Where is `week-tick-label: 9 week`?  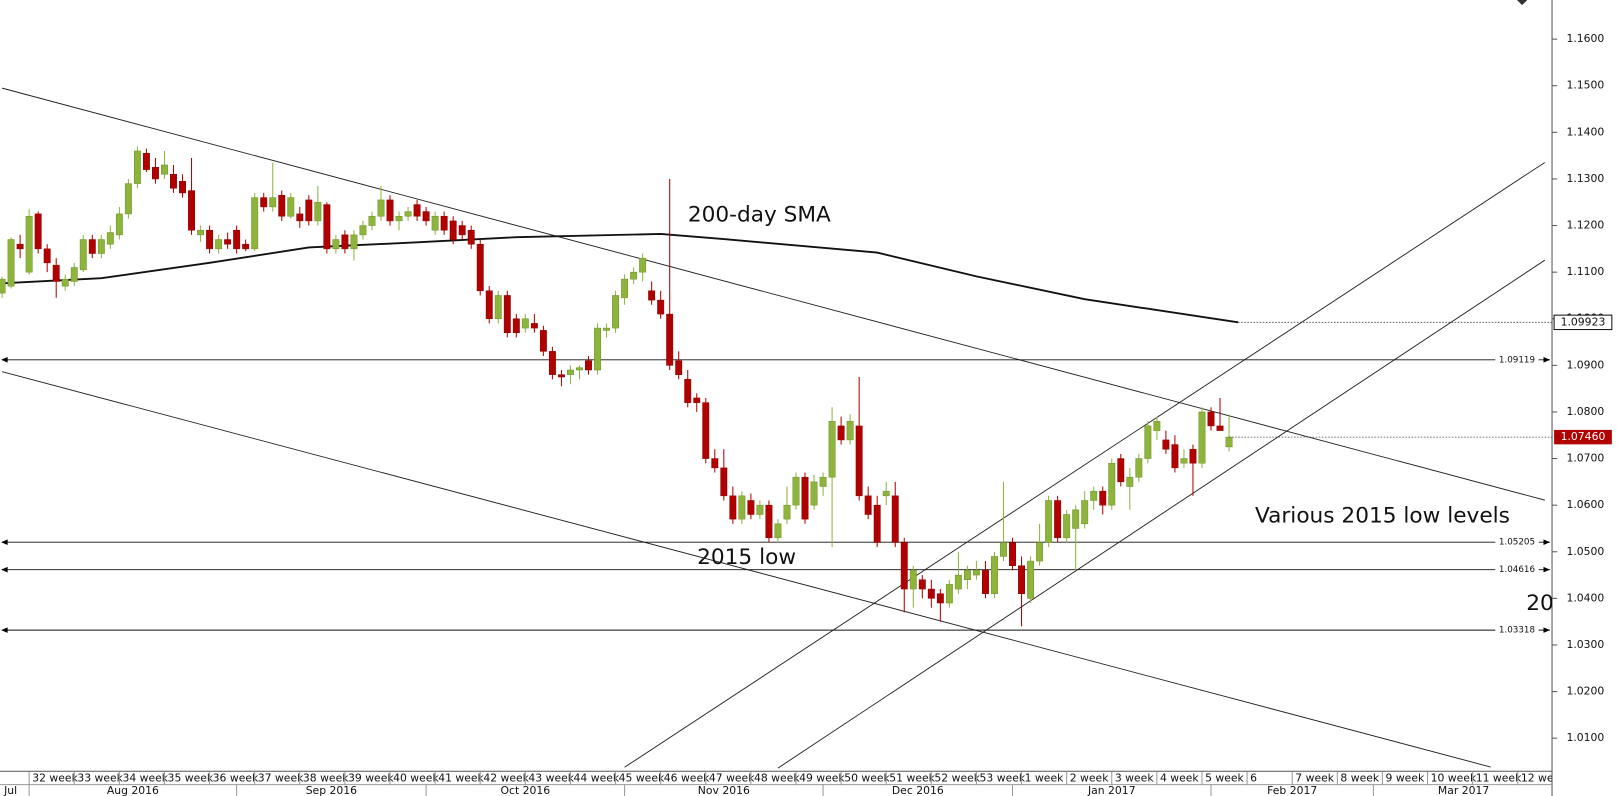
week-tick-label: 9 week is located at coordinates (1405, 777).